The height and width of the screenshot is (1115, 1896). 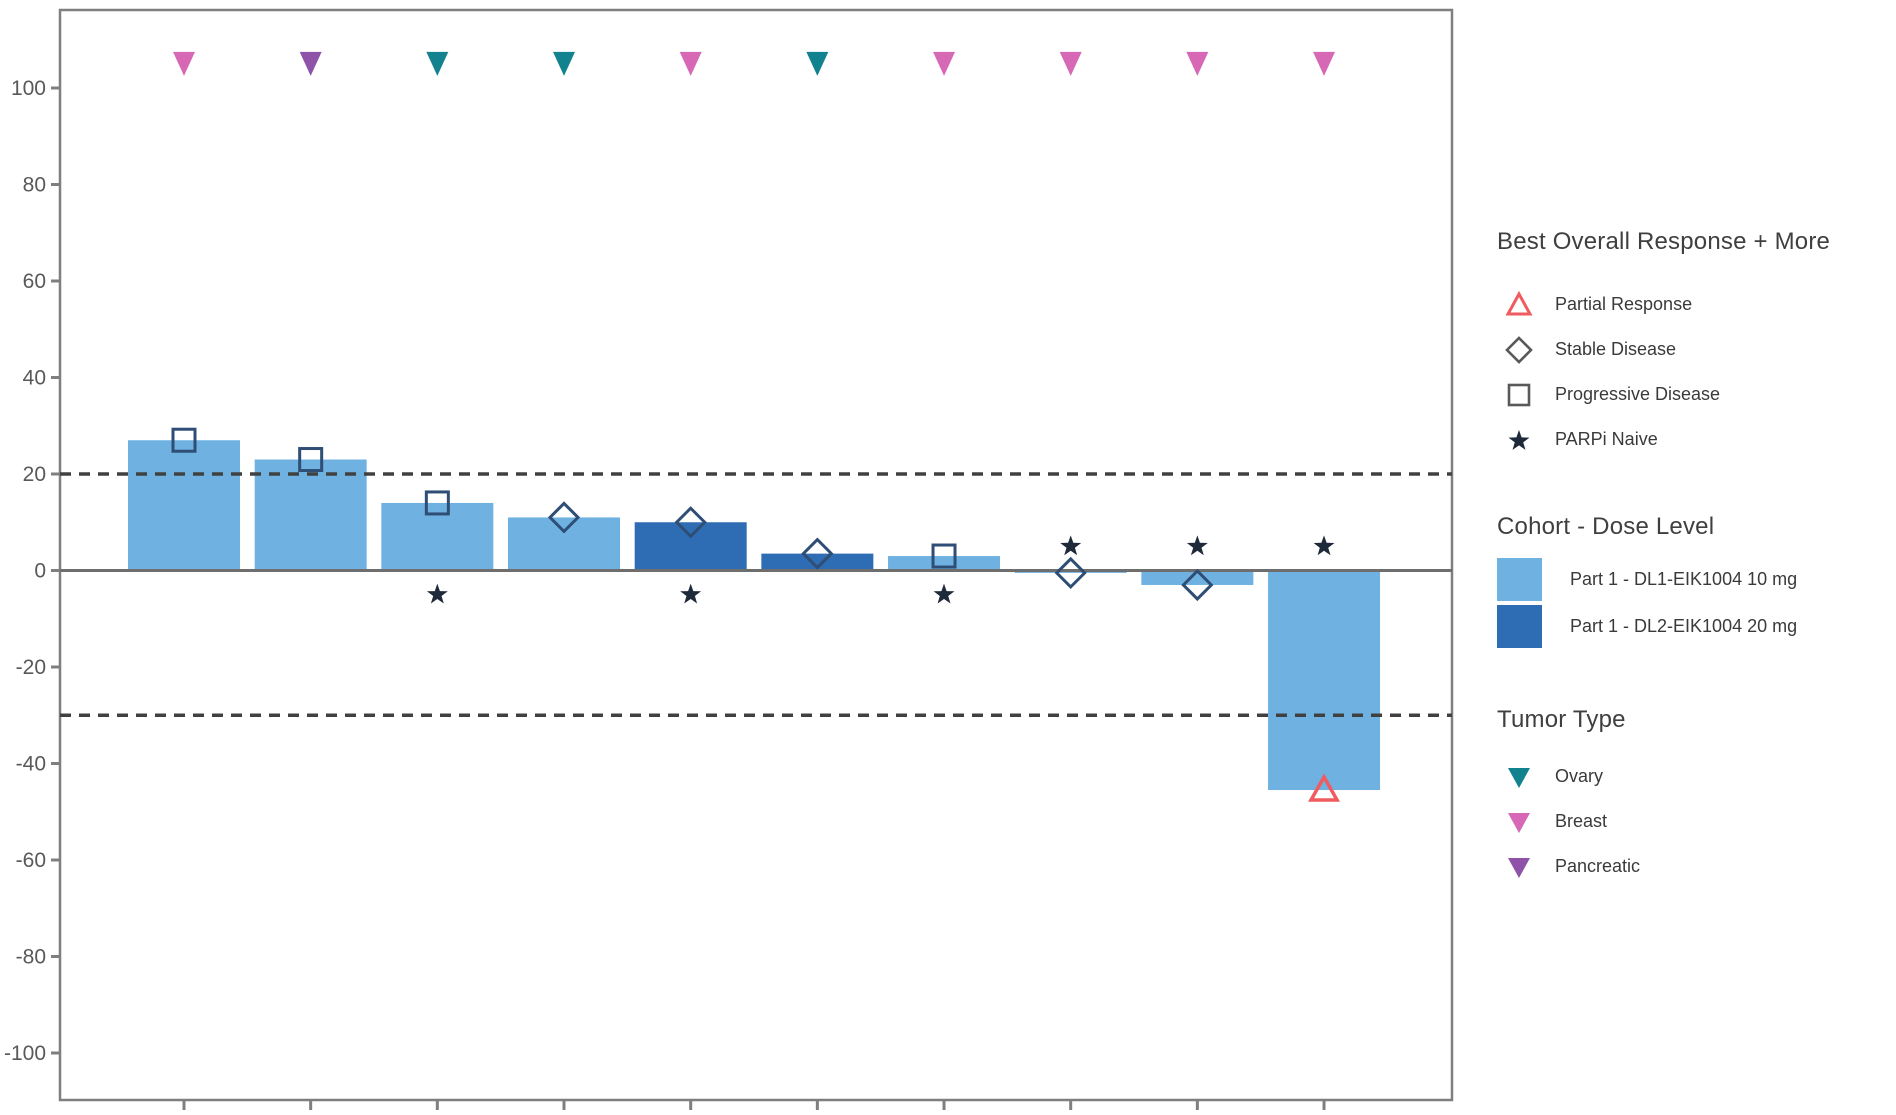 What do you see at coordinates (34, 474) in the screenshot?
I see `y-tick-label-20: 20` at bounding box center [34, 474].